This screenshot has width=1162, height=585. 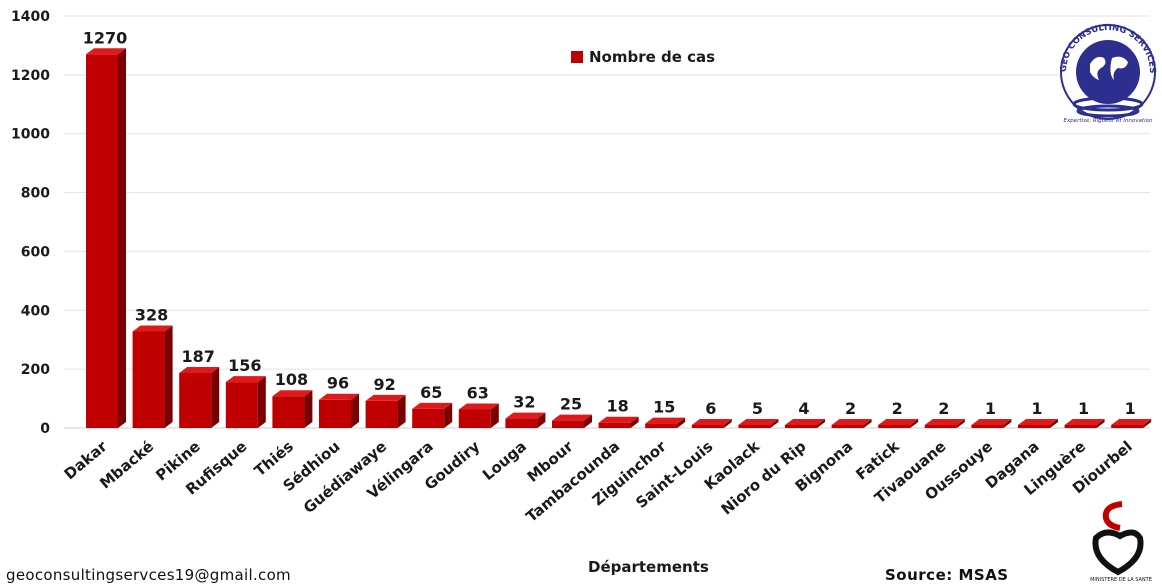 I want to click on source-note: Source: MSAS, so click(x=947, y=575).